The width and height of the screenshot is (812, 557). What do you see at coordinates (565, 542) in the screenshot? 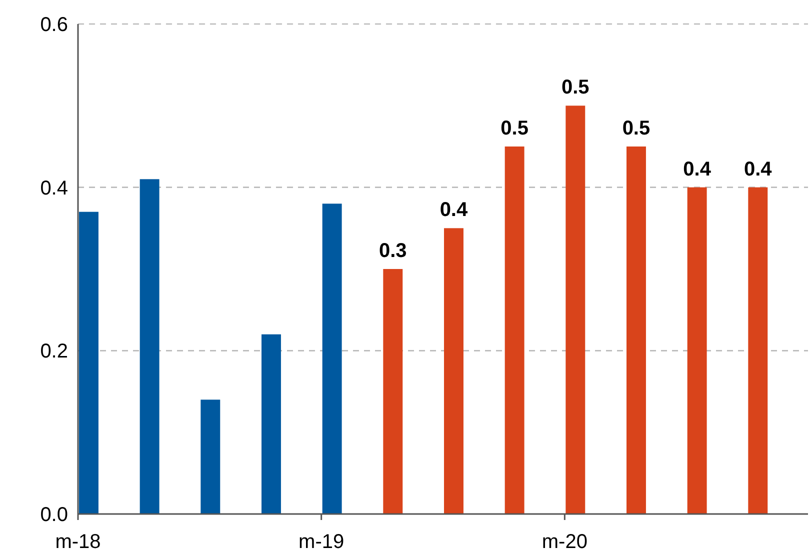
I see `x-tick-label: m-20` at bounding box center [565, 542].